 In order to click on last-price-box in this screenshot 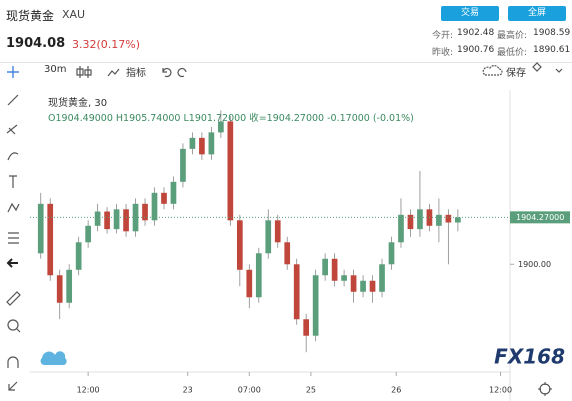, I will do `click(540, 217)`.